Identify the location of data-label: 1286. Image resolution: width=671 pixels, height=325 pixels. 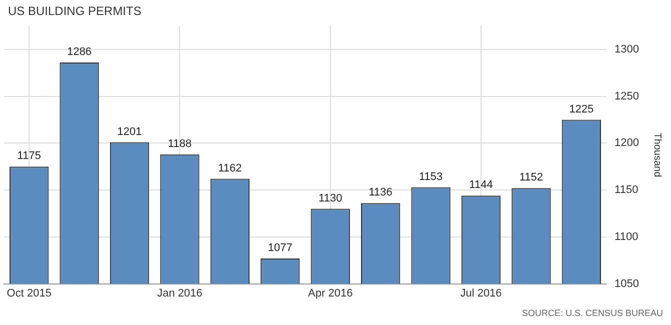
(79, 52).